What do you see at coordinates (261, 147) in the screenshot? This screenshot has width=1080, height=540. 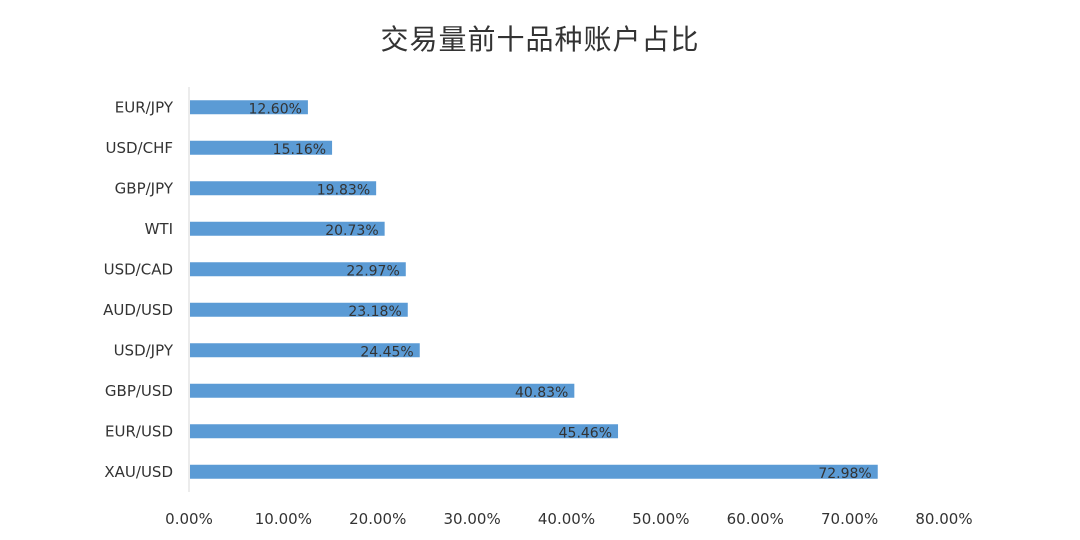 I see `bar-usd-chf` at bounding box center [261, 147].